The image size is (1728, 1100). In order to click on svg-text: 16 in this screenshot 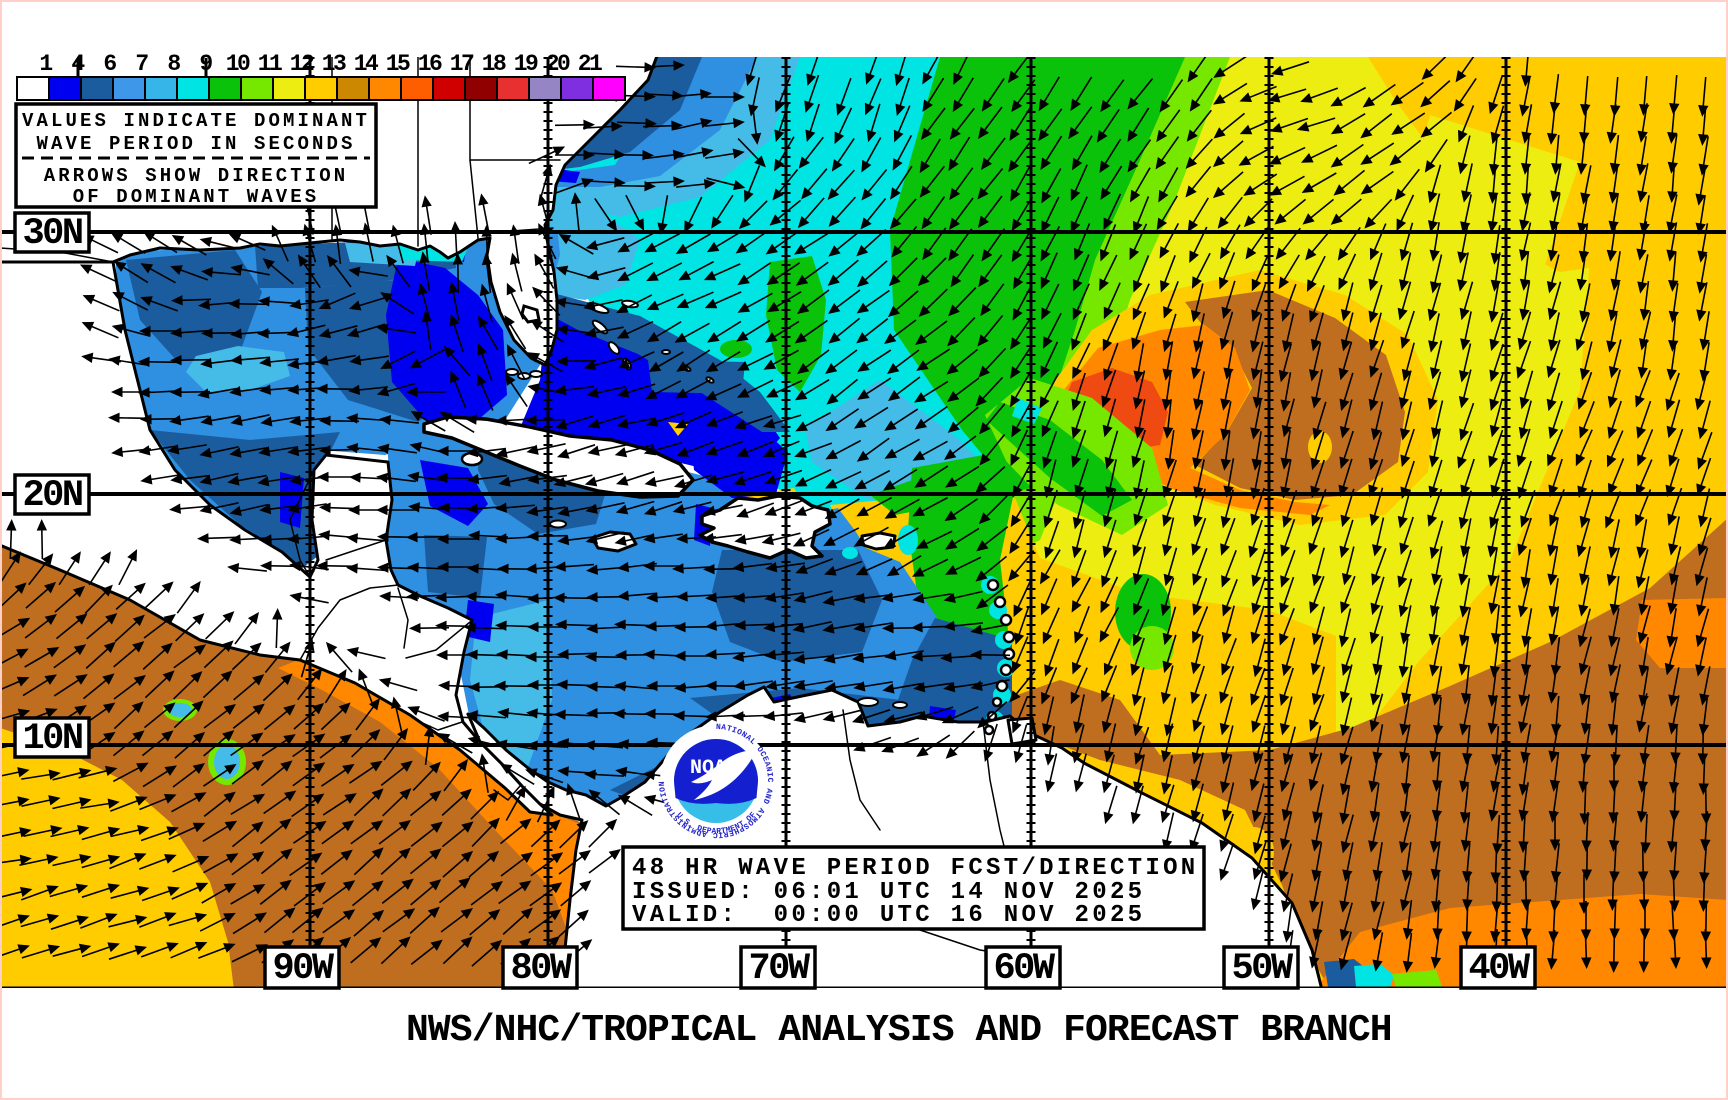, I will do `click(430, 64)`.